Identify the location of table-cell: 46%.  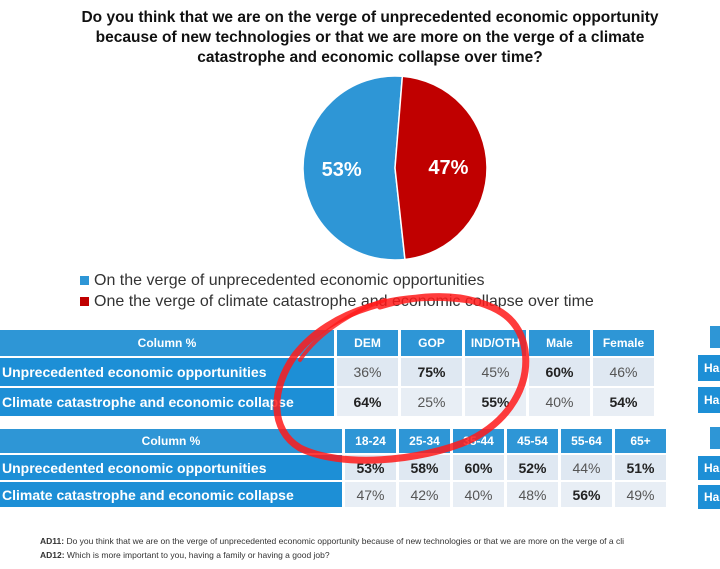
(623, 372).